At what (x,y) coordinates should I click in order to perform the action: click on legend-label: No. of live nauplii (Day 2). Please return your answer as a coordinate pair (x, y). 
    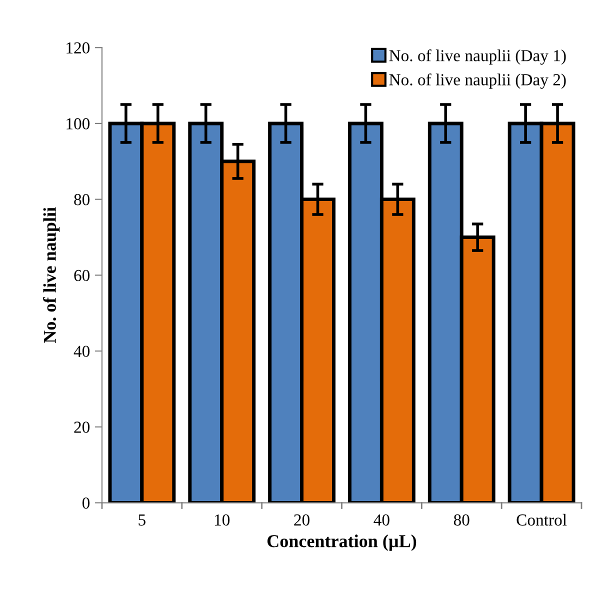
    Looking at the image, I should click on (477, 81).